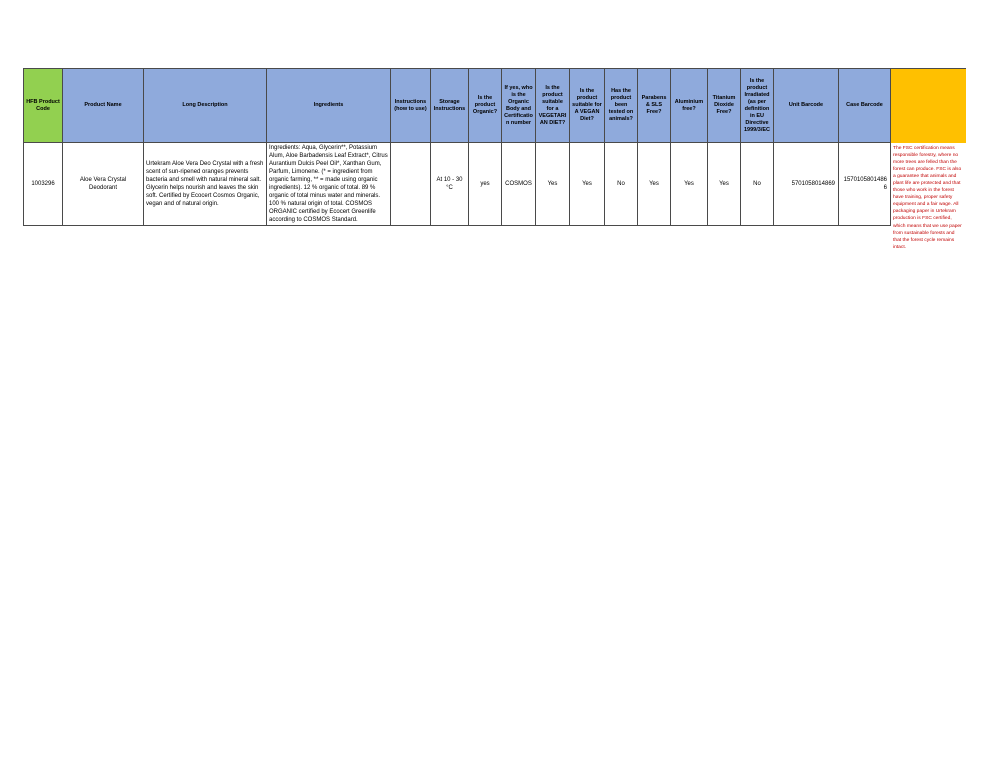 Image resolution: width=1000 pixels, height=773 pixels. I want to click on cell-instructions, so click(410, 184).